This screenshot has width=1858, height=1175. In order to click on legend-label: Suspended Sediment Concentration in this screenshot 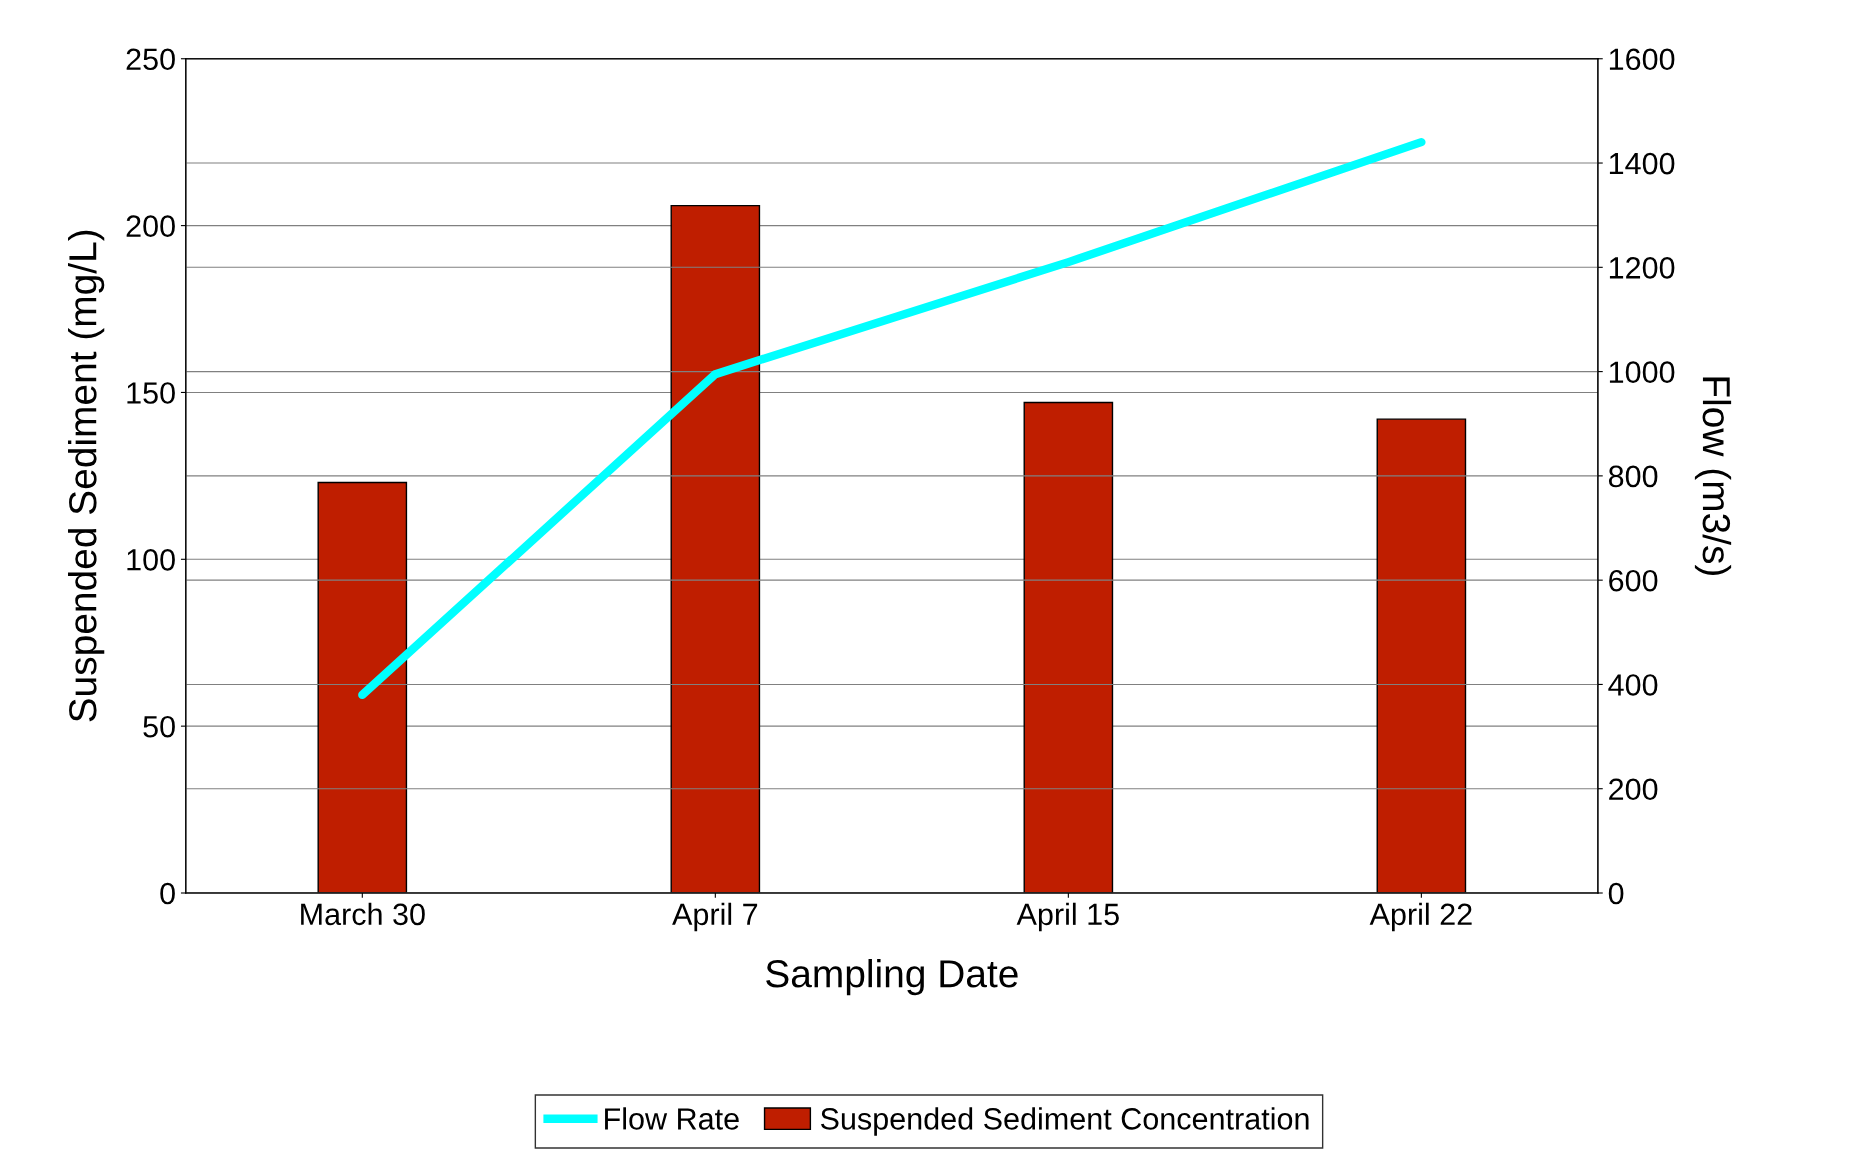, I will do `click(1064, 1121)`.